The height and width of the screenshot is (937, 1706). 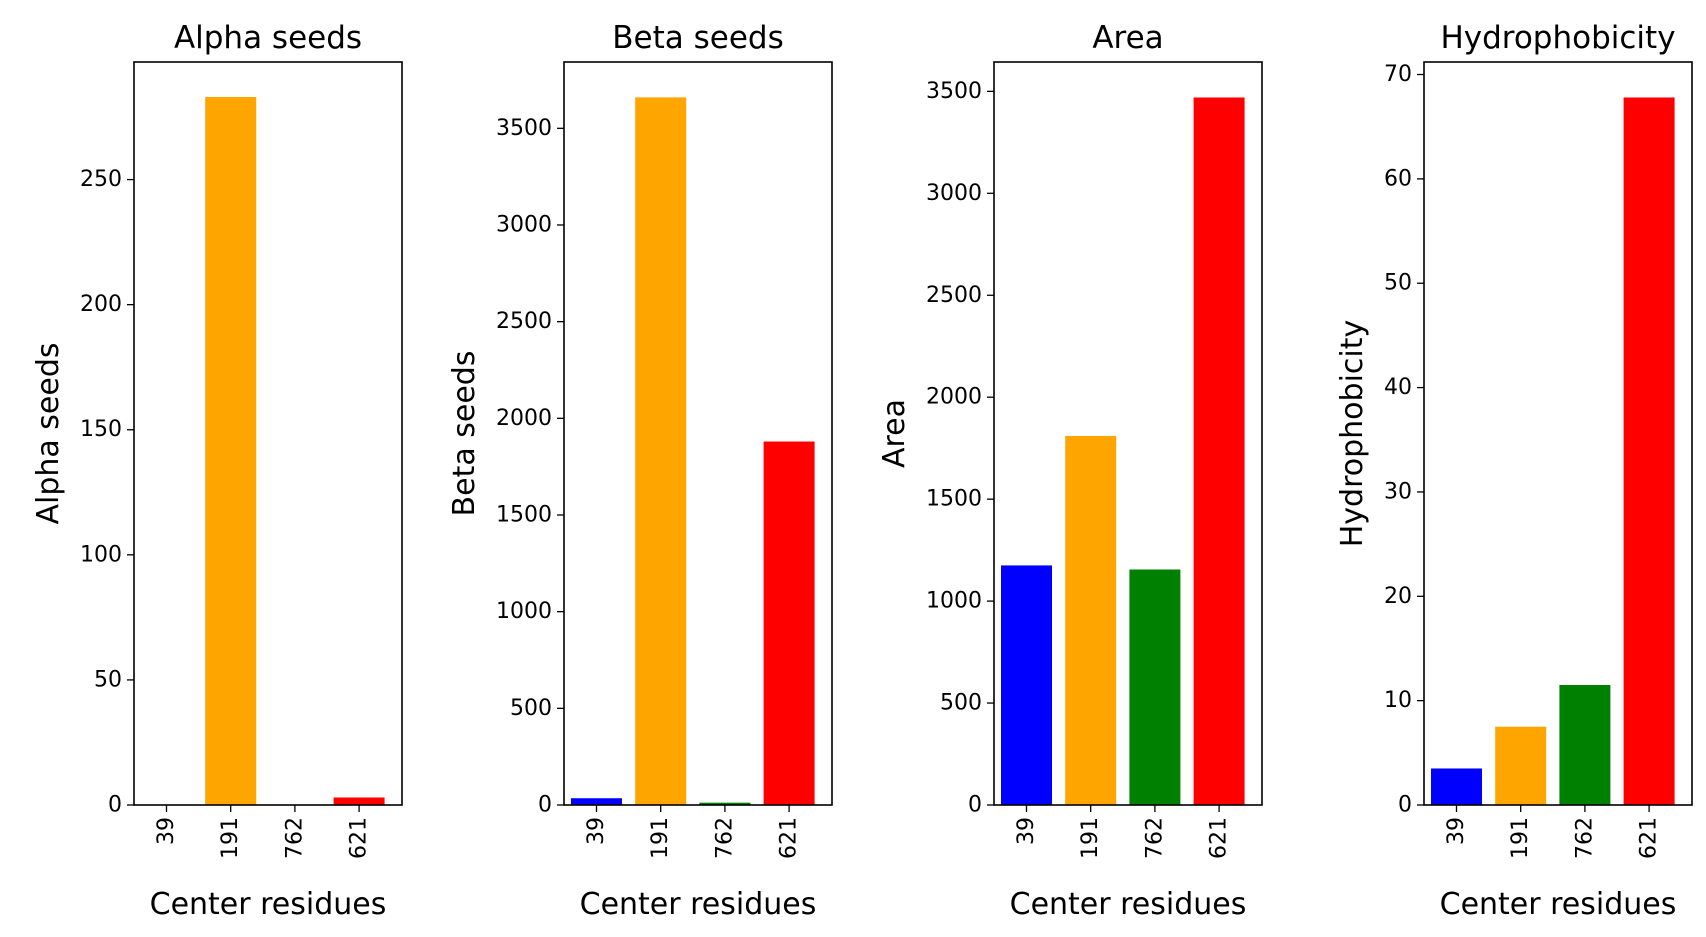 What do you see at coordinates (268, 38) in the screenshot?
I see `chart-title: Alpha seeds` at bounding box center [268, 38].